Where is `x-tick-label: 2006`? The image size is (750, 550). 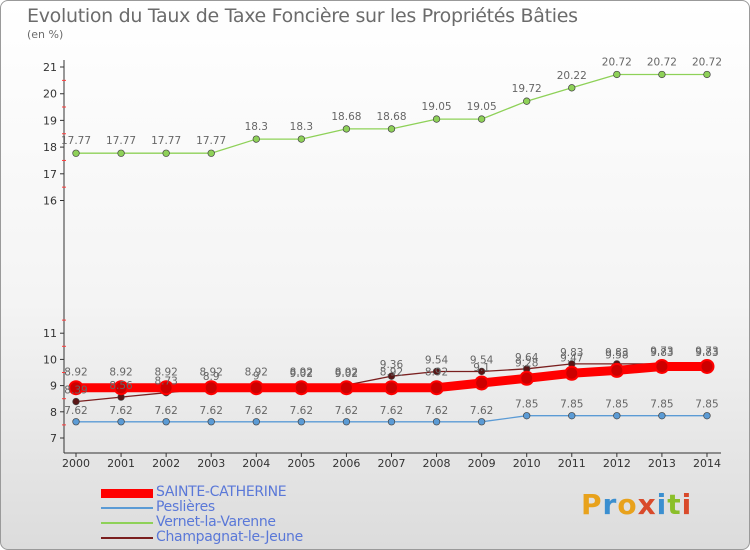 x-tick-label: 2006 is located at coordinates (346, 463).